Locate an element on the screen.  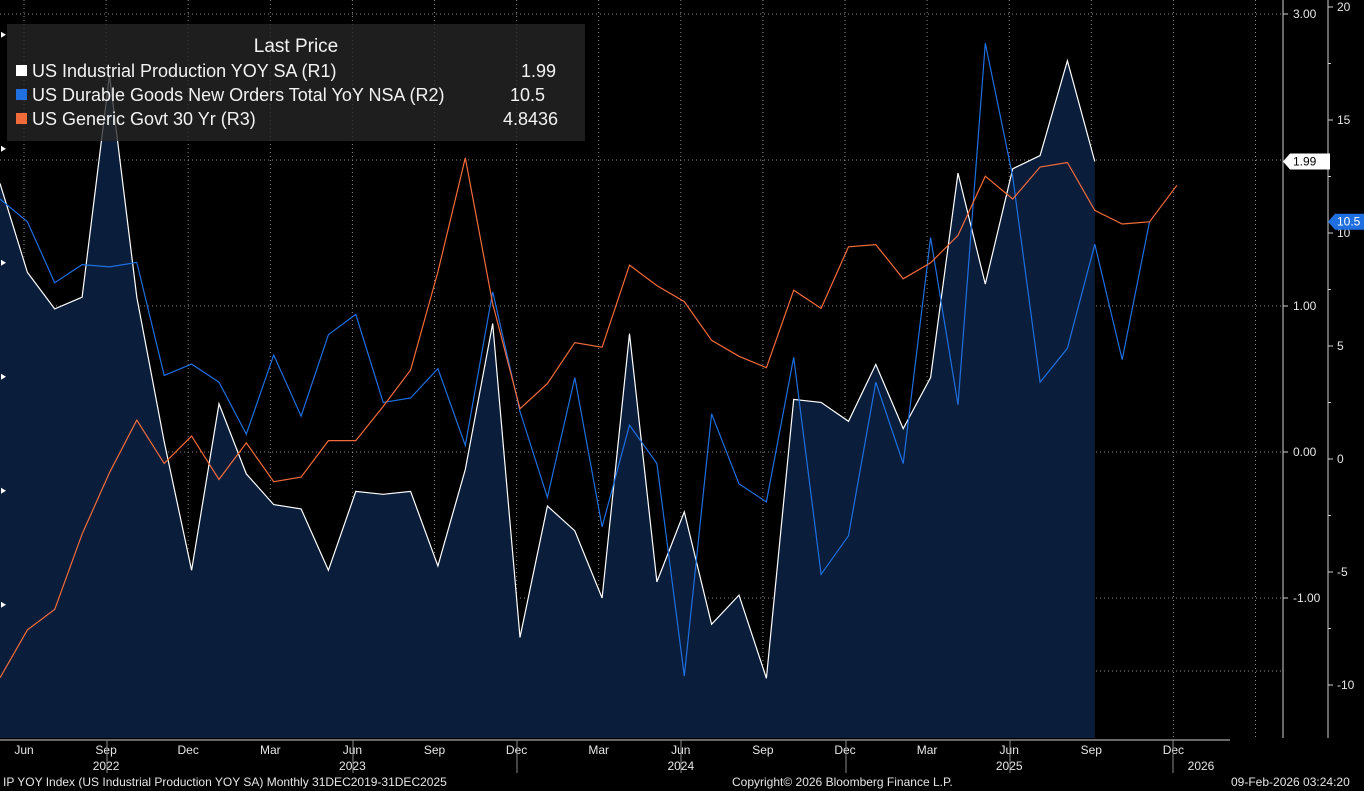
x-year-label: 2022 is located at coordinates (106, 766).